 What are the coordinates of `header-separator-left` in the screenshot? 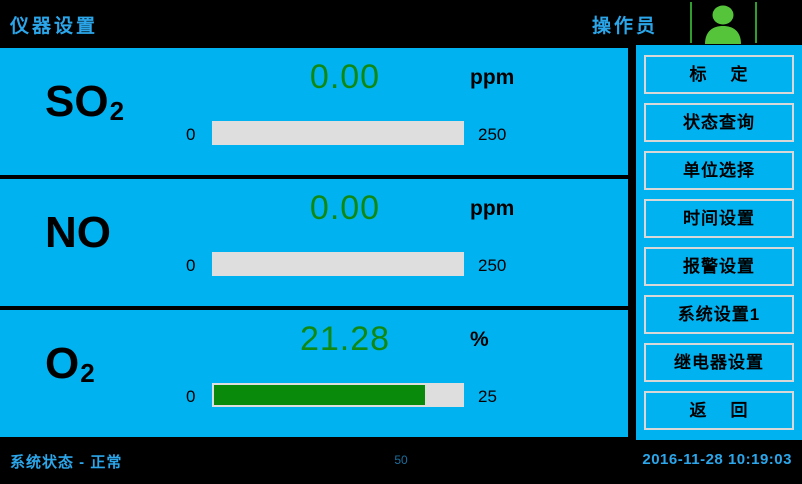 It's located at (691, 22).